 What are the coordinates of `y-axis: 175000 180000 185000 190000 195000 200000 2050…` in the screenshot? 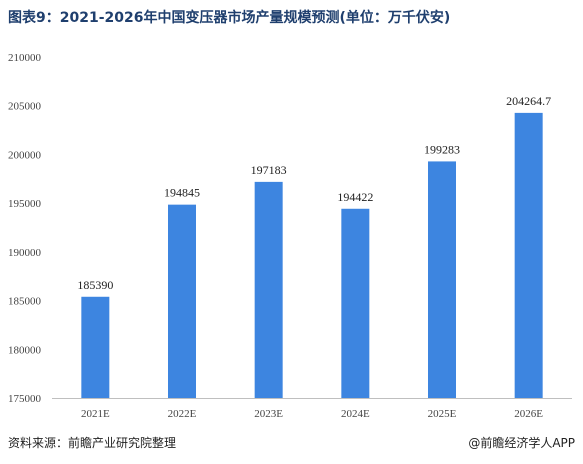 It's located at (25, 228).